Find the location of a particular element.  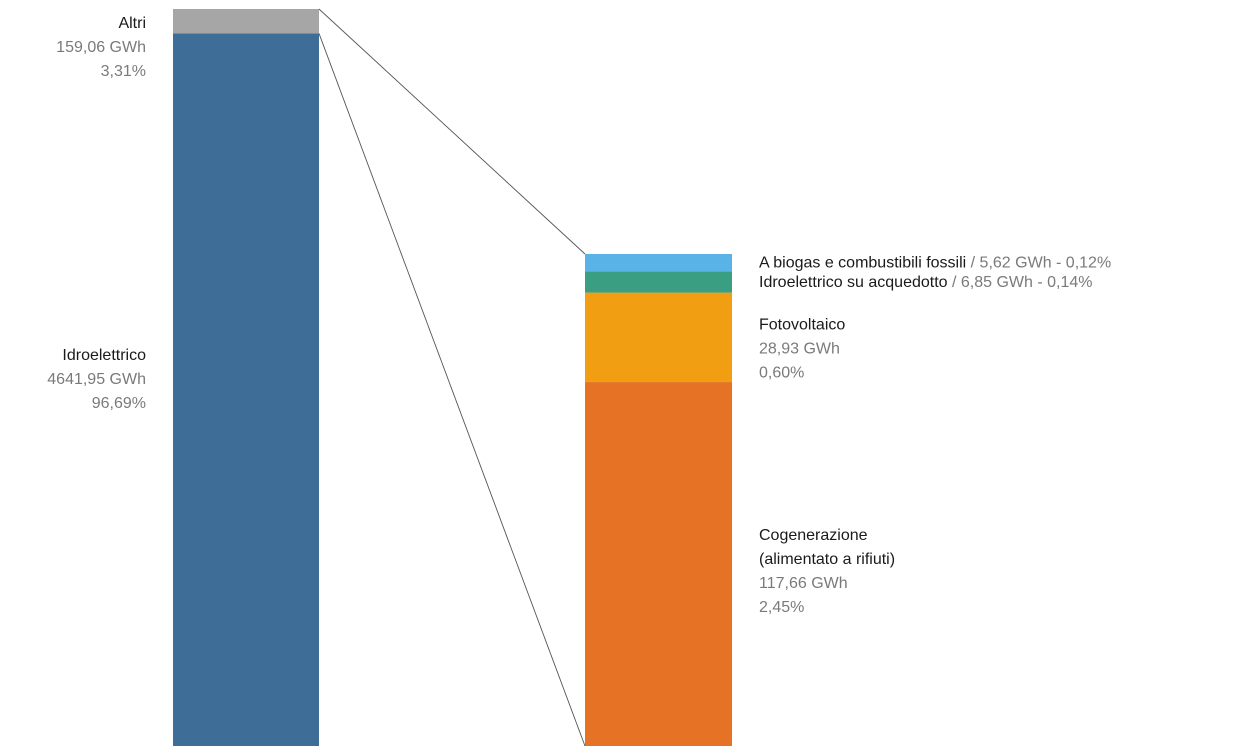

label-value-fotovoltaico: 28,93 GWh is located at coordinates (799, 349).